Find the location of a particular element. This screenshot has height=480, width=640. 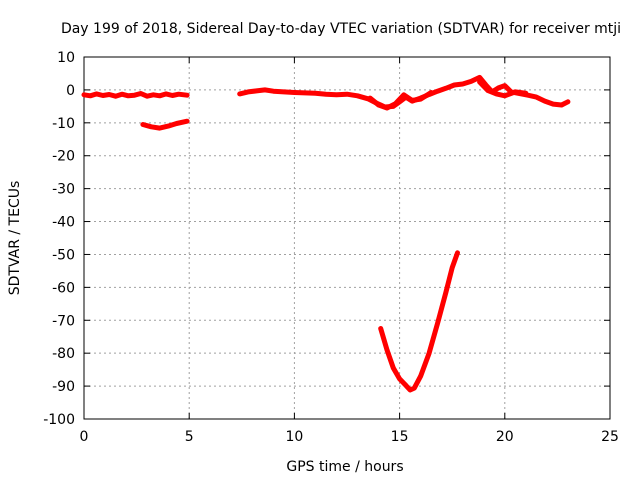

x-tick-label: 0 is located at coordinates (84, 437).